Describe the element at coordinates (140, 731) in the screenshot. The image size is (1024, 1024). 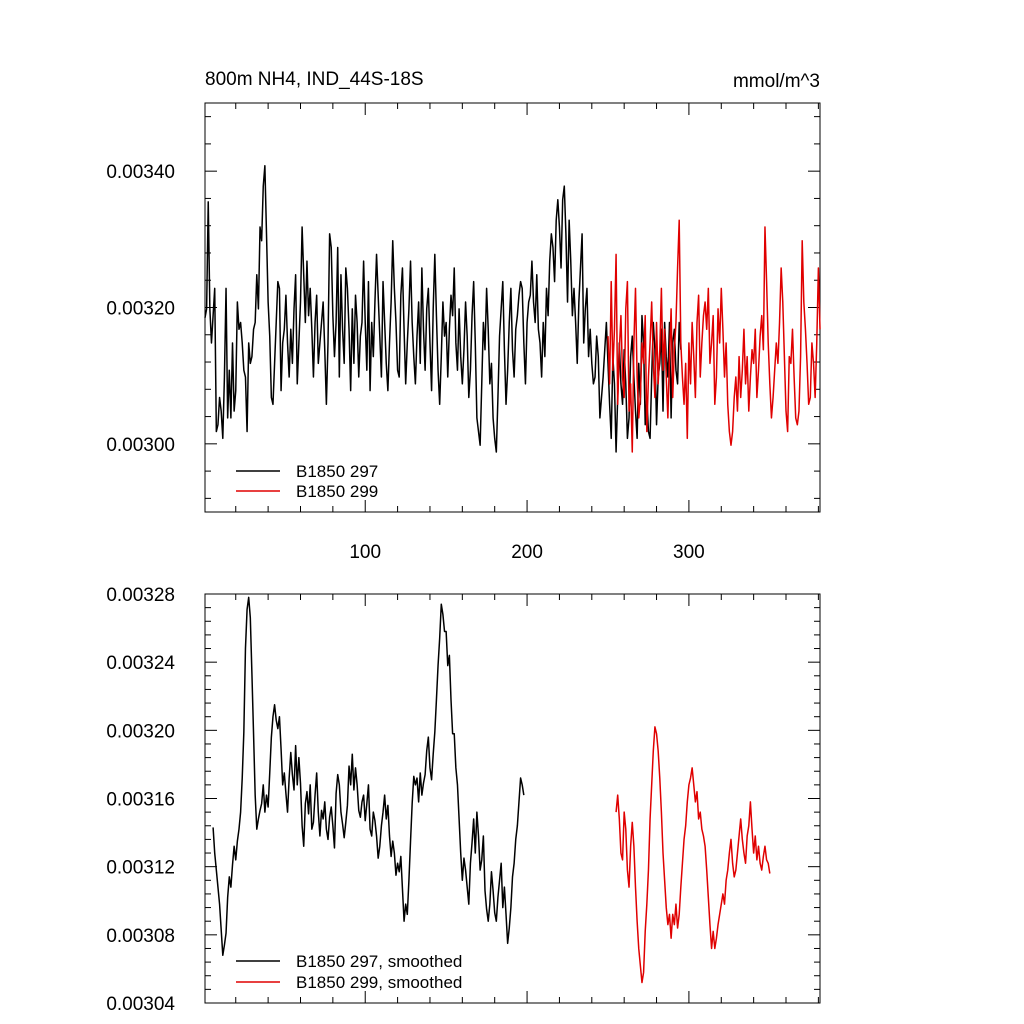
I see `bottom-y-tick-label: 0.00320` at that location.